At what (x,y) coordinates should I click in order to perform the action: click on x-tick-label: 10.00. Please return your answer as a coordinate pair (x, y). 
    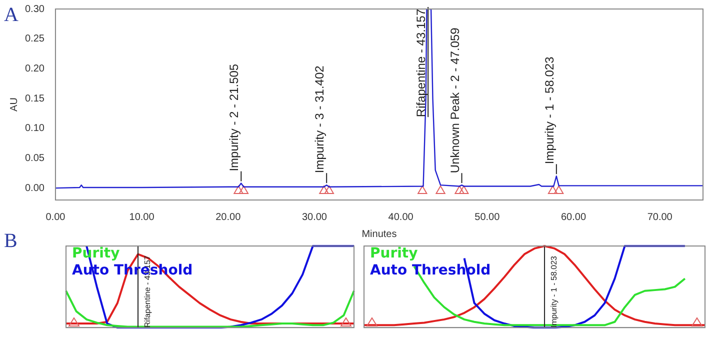
    Looking at the image, I should click on (142, 217).